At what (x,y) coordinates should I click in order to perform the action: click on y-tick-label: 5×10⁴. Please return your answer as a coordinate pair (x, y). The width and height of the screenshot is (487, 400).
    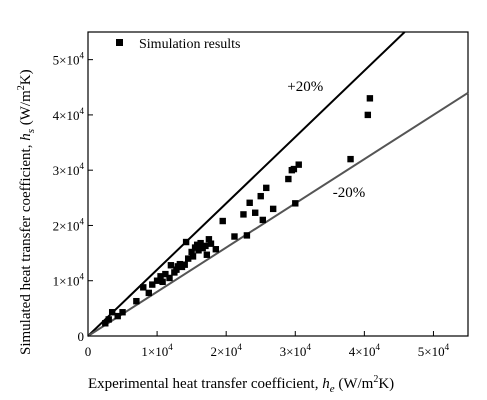
    Looking at the image, I should click on (69, 59).